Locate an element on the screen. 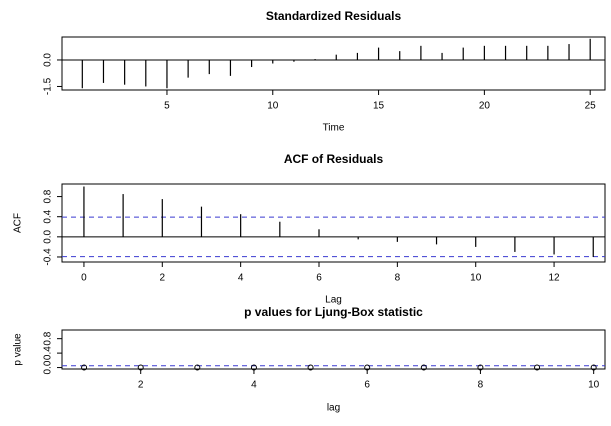 This screenshot has height=426, width=611. x-axis-label: lag is located at coordinates (333, 408).